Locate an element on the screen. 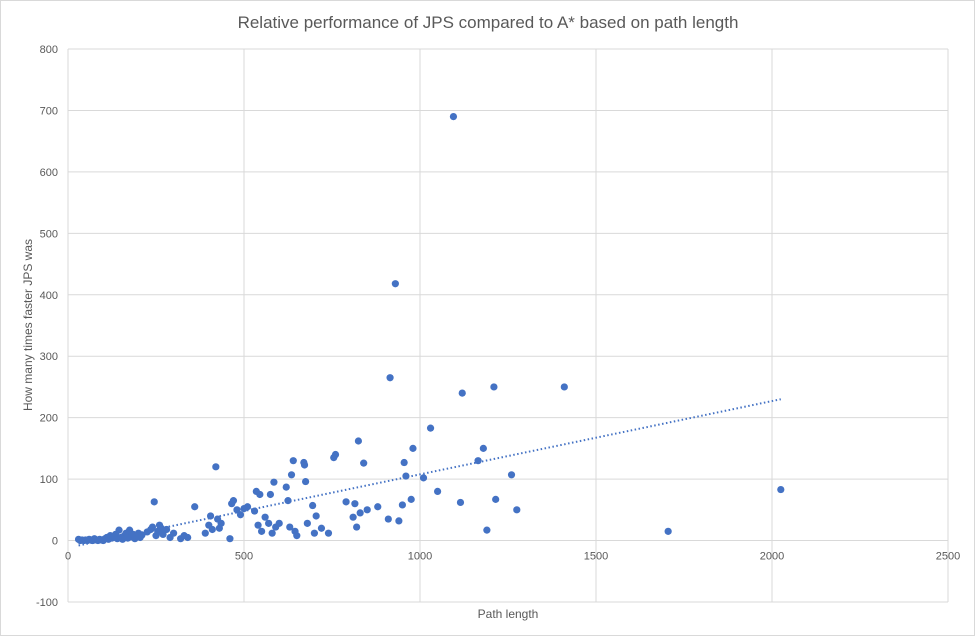  y-tick-label: 100 is located at coordinates (49, 480).